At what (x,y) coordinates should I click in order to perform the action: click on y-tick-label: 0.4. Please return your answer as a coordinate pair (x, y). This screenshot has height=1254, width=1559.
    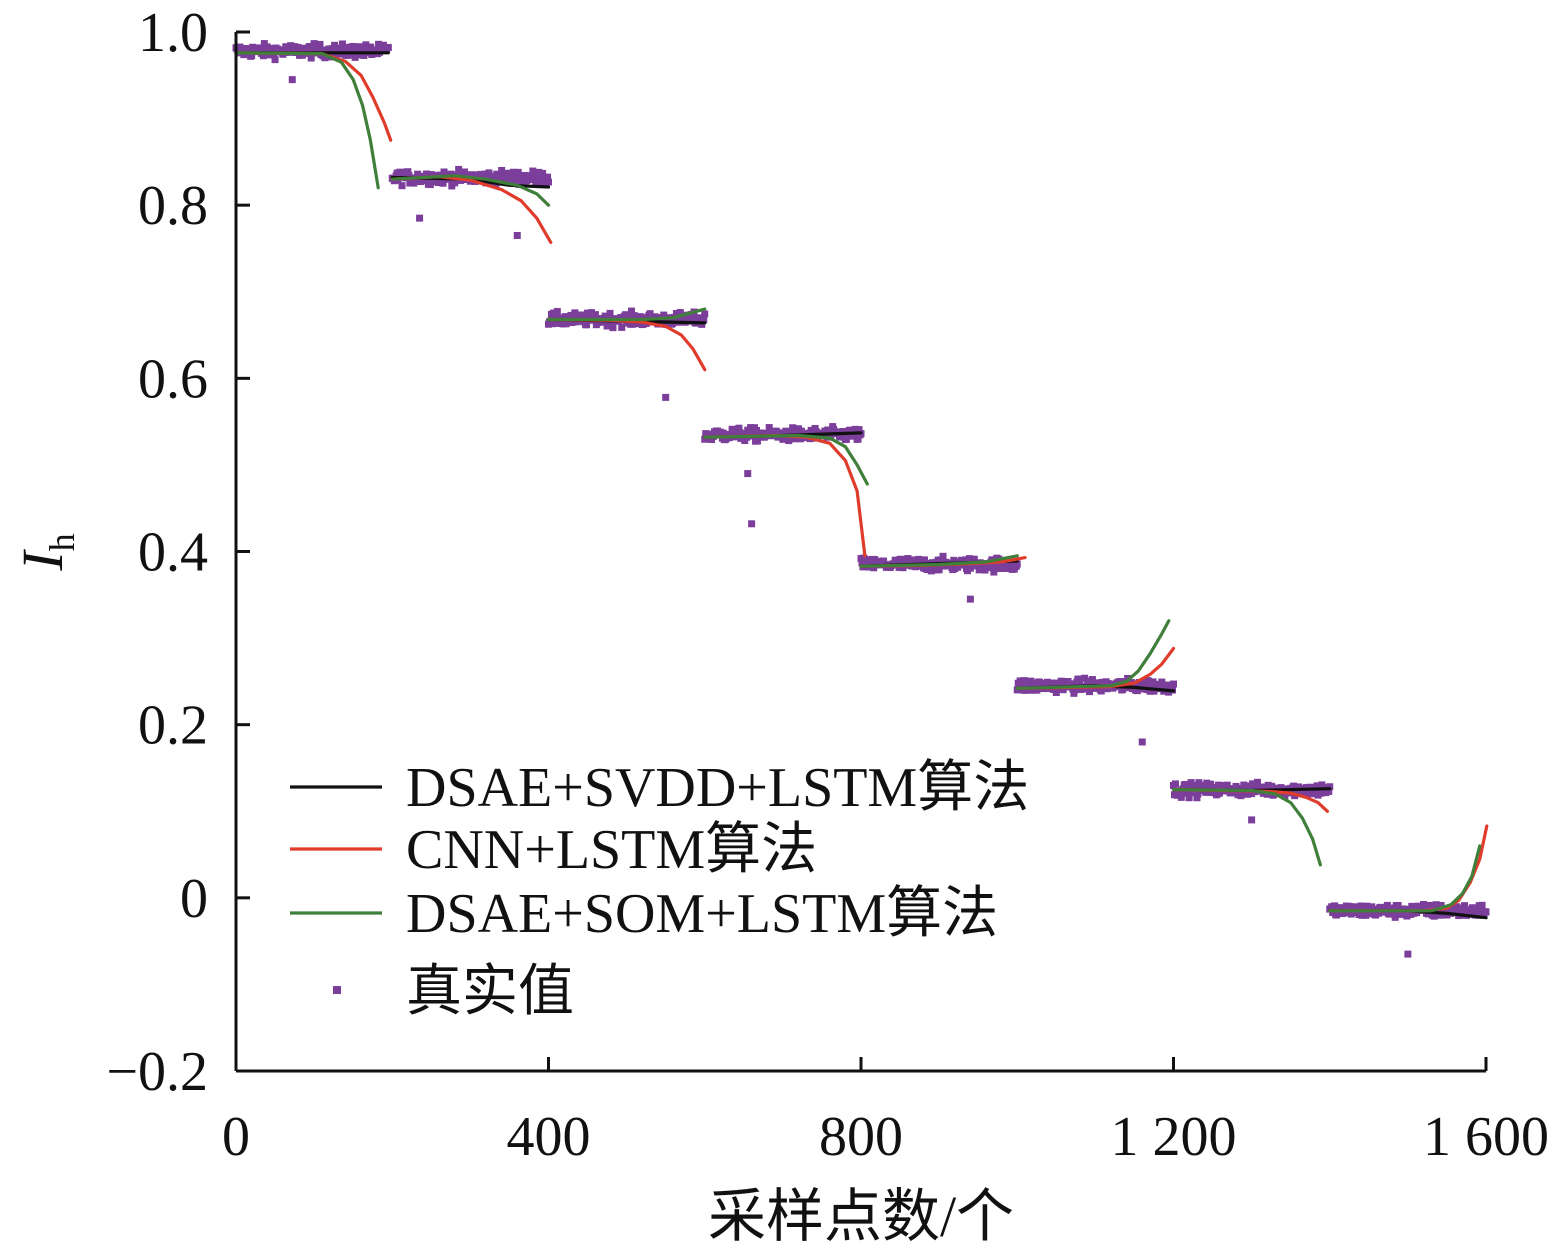
    Looking at the image, I should click on (173, 553).